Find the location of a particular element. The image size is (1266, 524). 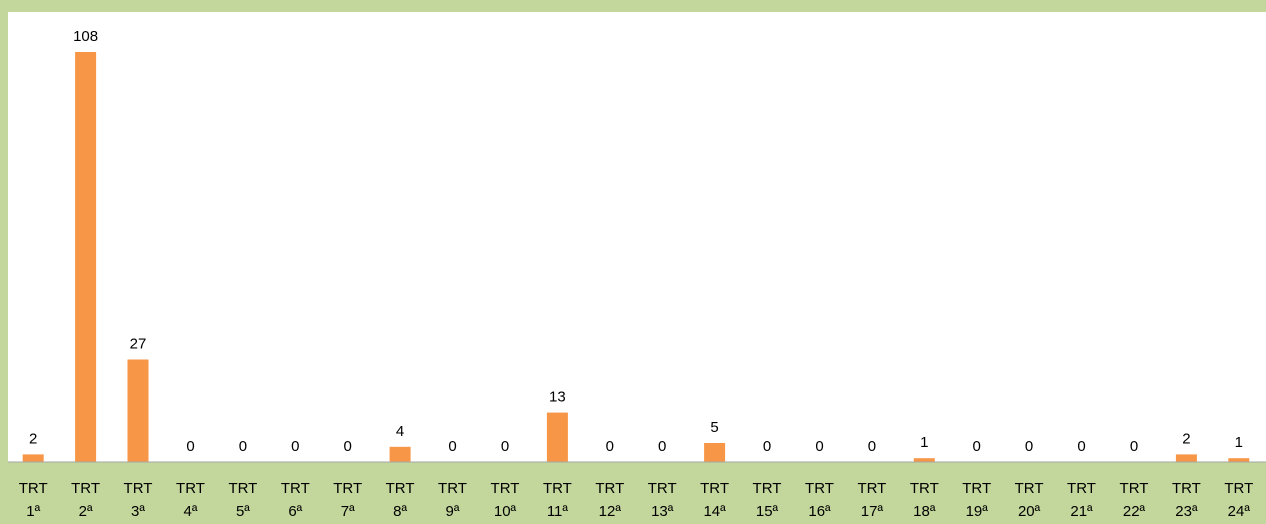

category-label-16-line2: 16ª is located at coordinates (819, 511).